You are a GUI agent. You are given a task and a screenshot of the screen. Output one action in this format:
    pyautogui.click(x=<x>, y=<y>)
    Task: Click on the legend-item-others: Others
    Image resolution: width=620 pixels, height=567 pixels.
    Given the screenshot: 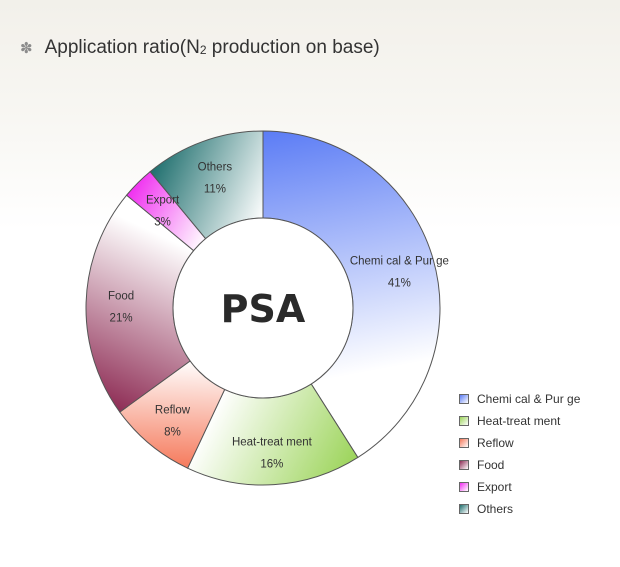 What is the action you would take?
    pyautogui.click(x=519, y=509)
    